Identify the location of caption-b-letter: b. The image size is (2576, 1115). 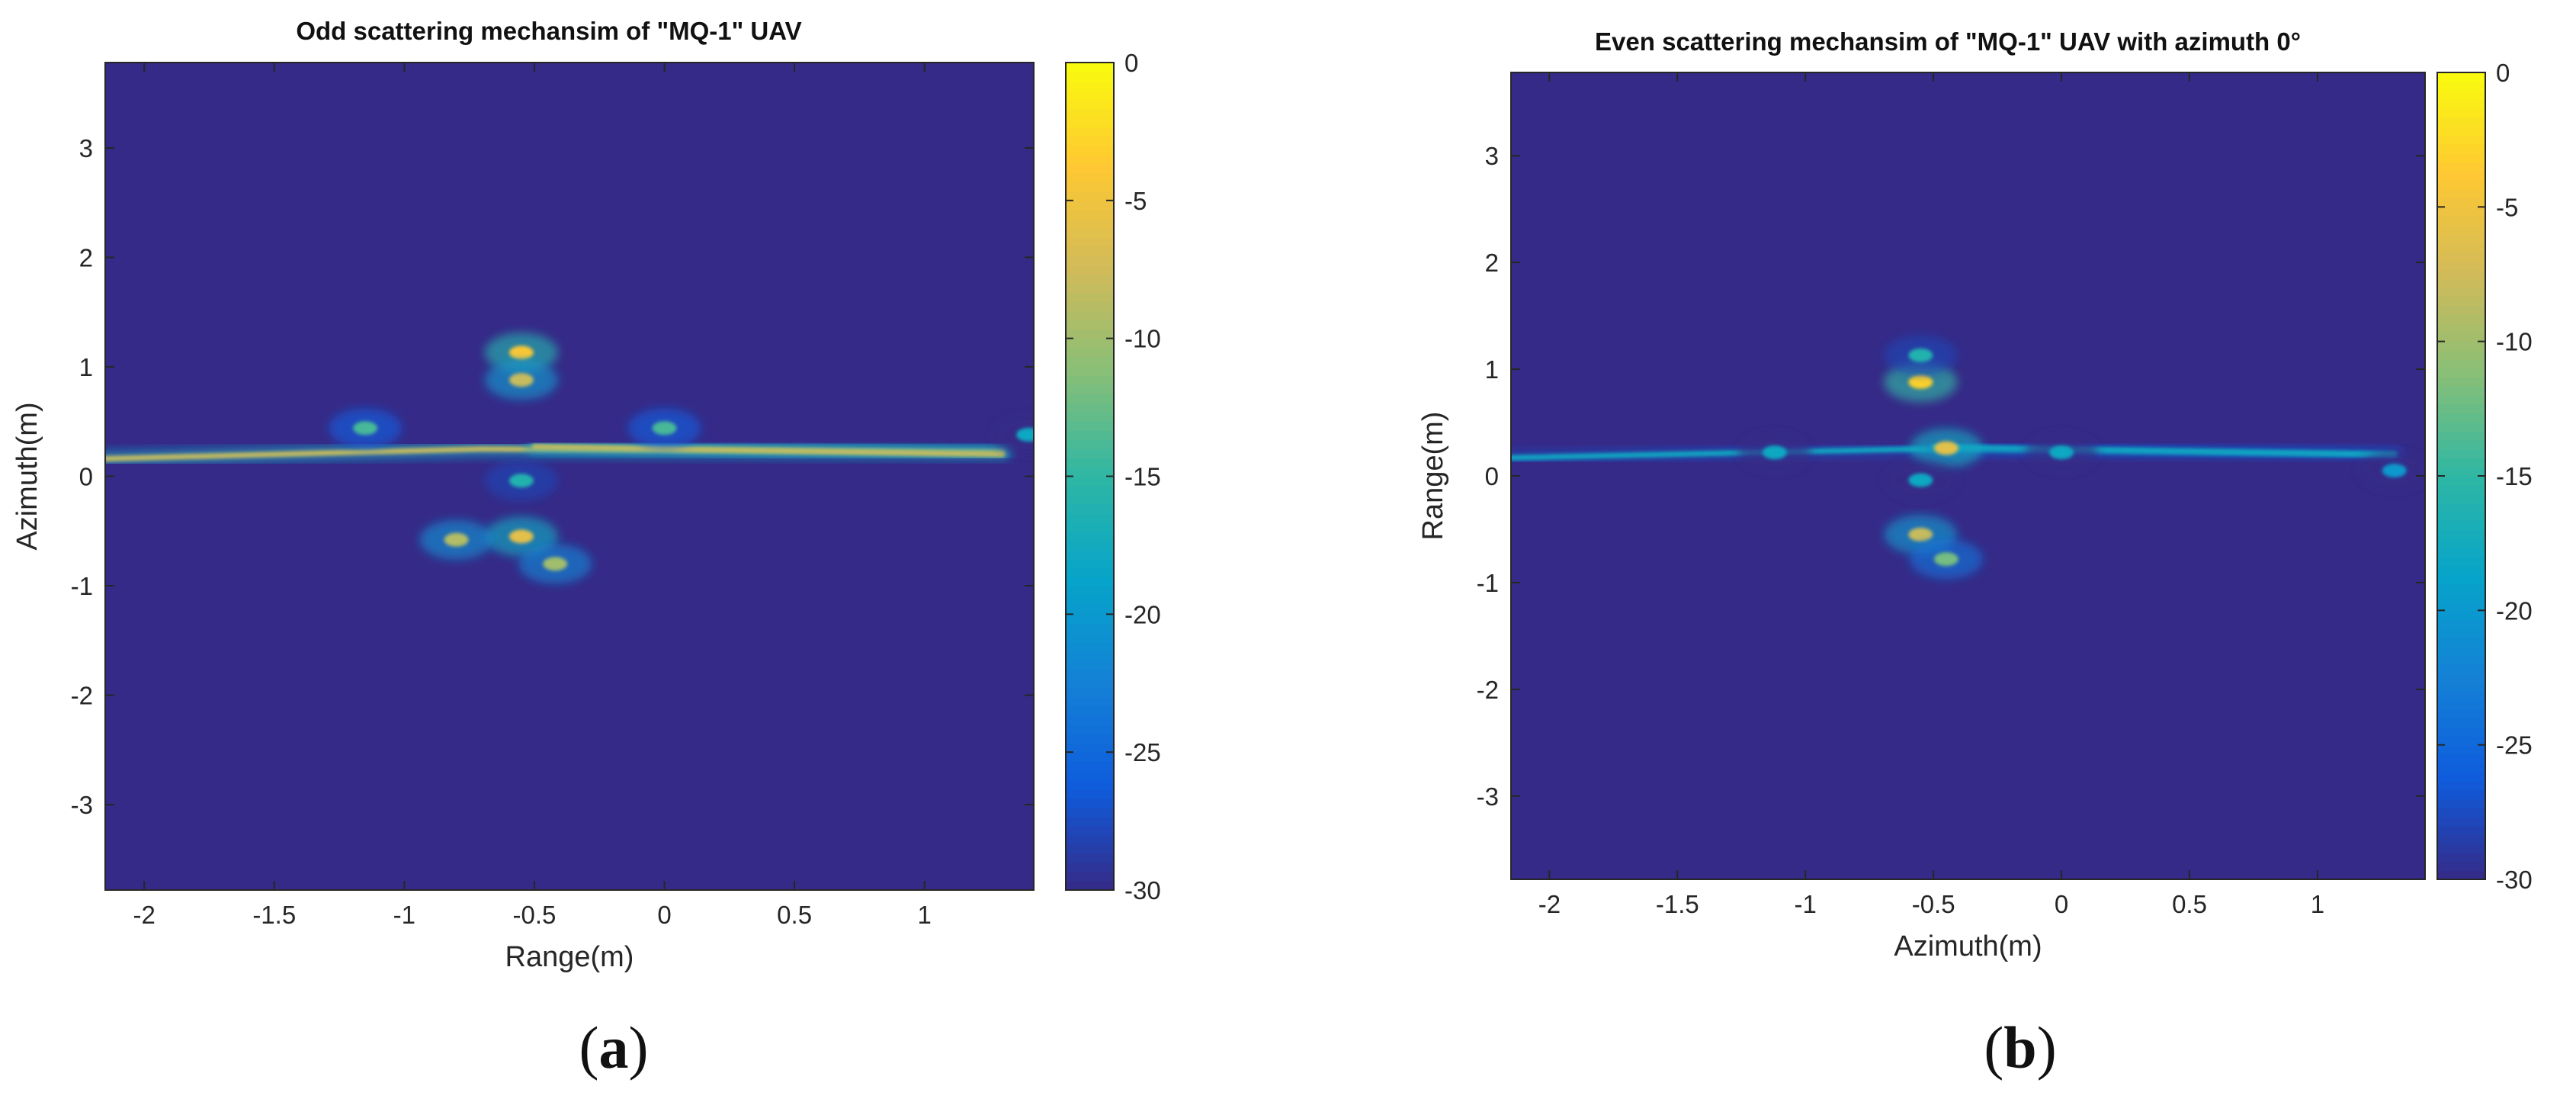
(2020, 1047).